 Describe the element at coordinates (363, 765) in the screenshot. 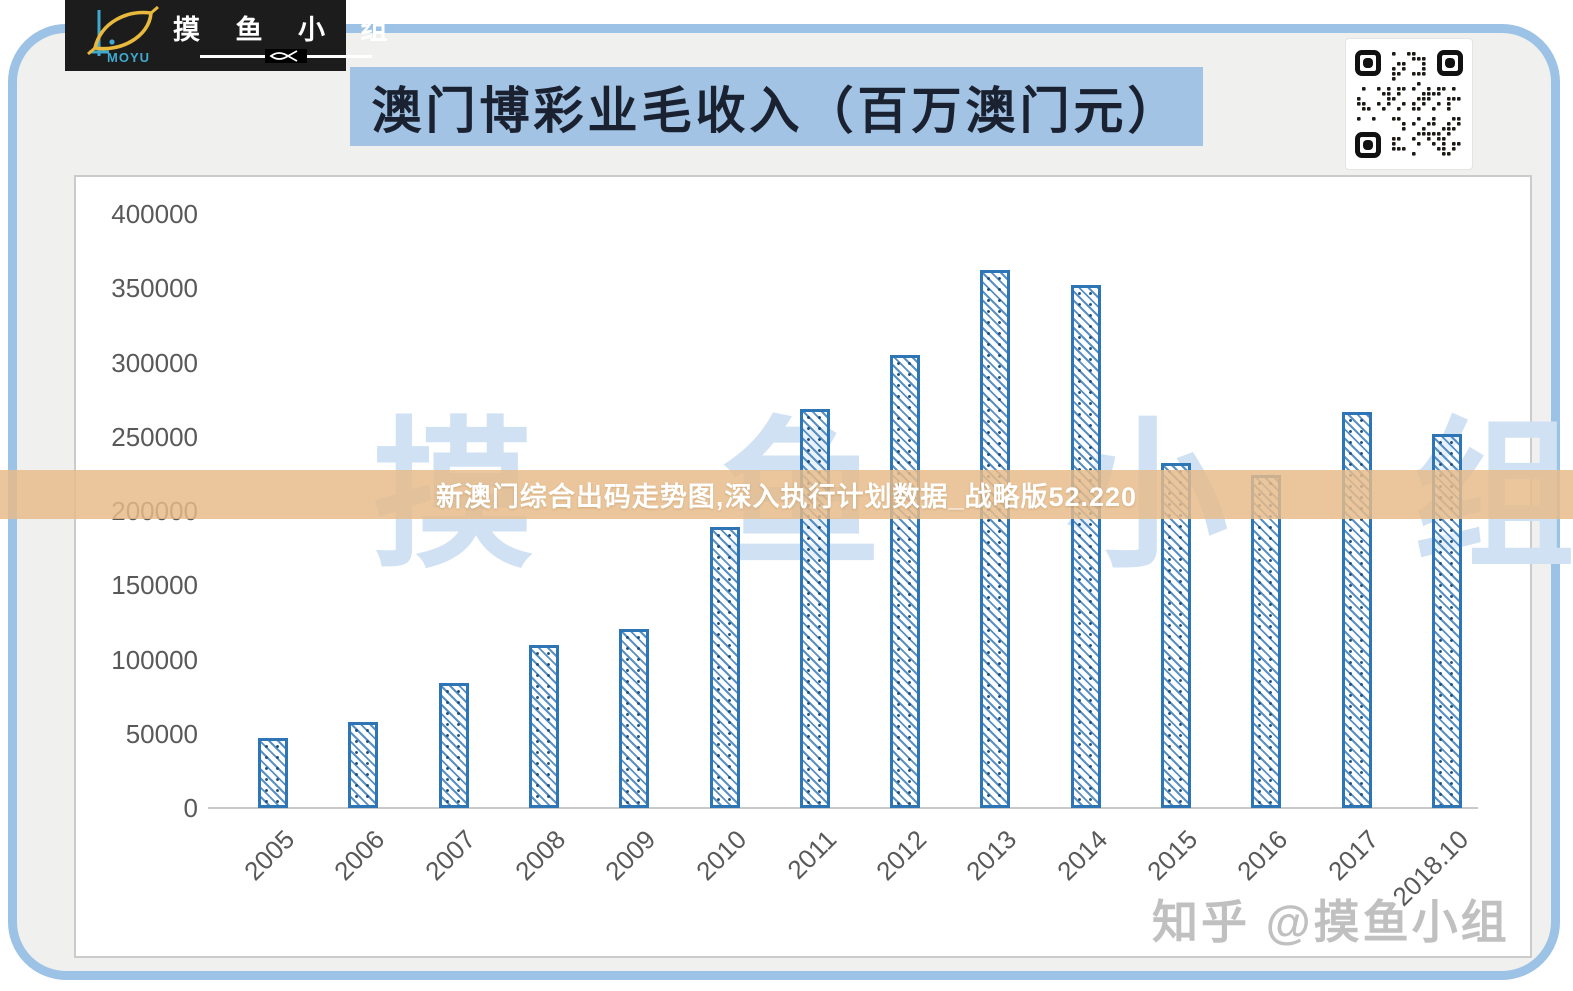

I see `bar-2006` at that location.